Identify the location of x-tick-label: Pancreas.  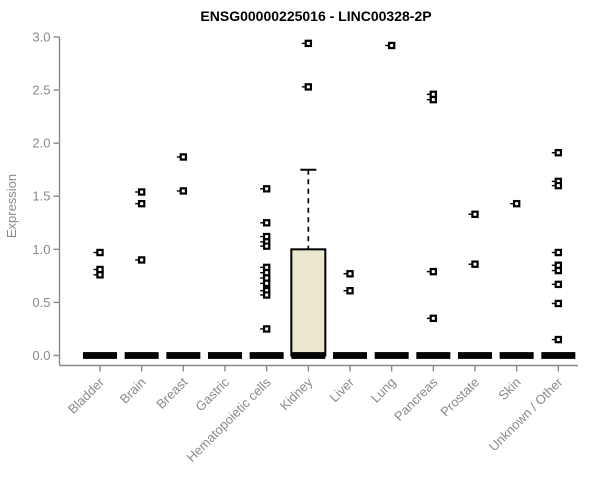
(416, 399).